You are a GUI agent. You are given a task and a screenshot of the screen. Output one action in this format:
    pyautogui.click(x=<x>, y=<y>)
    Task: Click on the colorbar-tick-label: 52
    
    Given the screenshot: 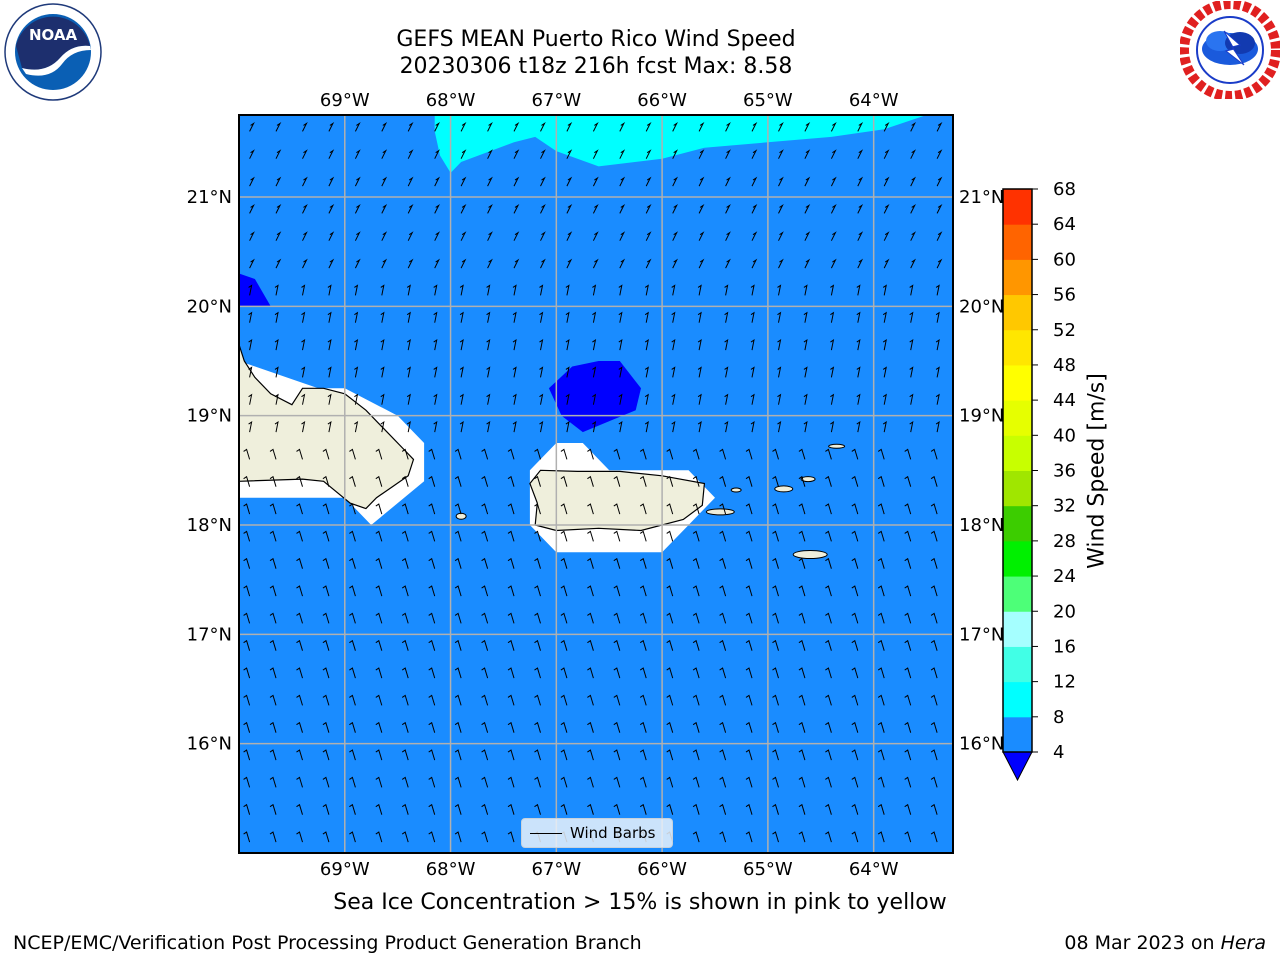 What is the action you would take?
    pyautogui.click(x=1064, y=330)
    